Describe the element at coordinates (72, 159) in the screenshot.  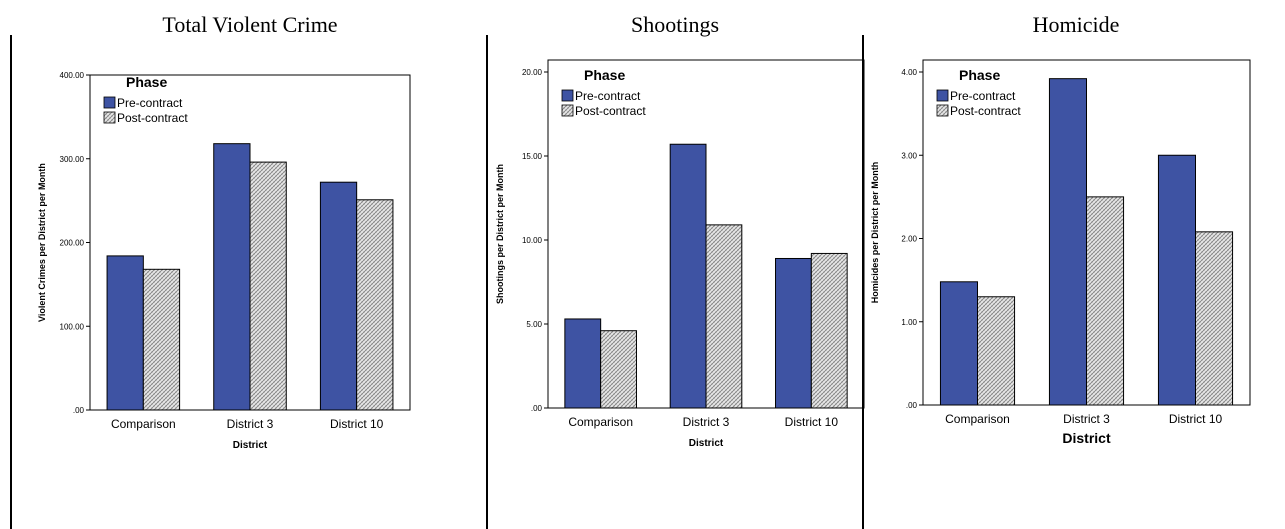
I see `y-tick-label: 300.00` at that location.